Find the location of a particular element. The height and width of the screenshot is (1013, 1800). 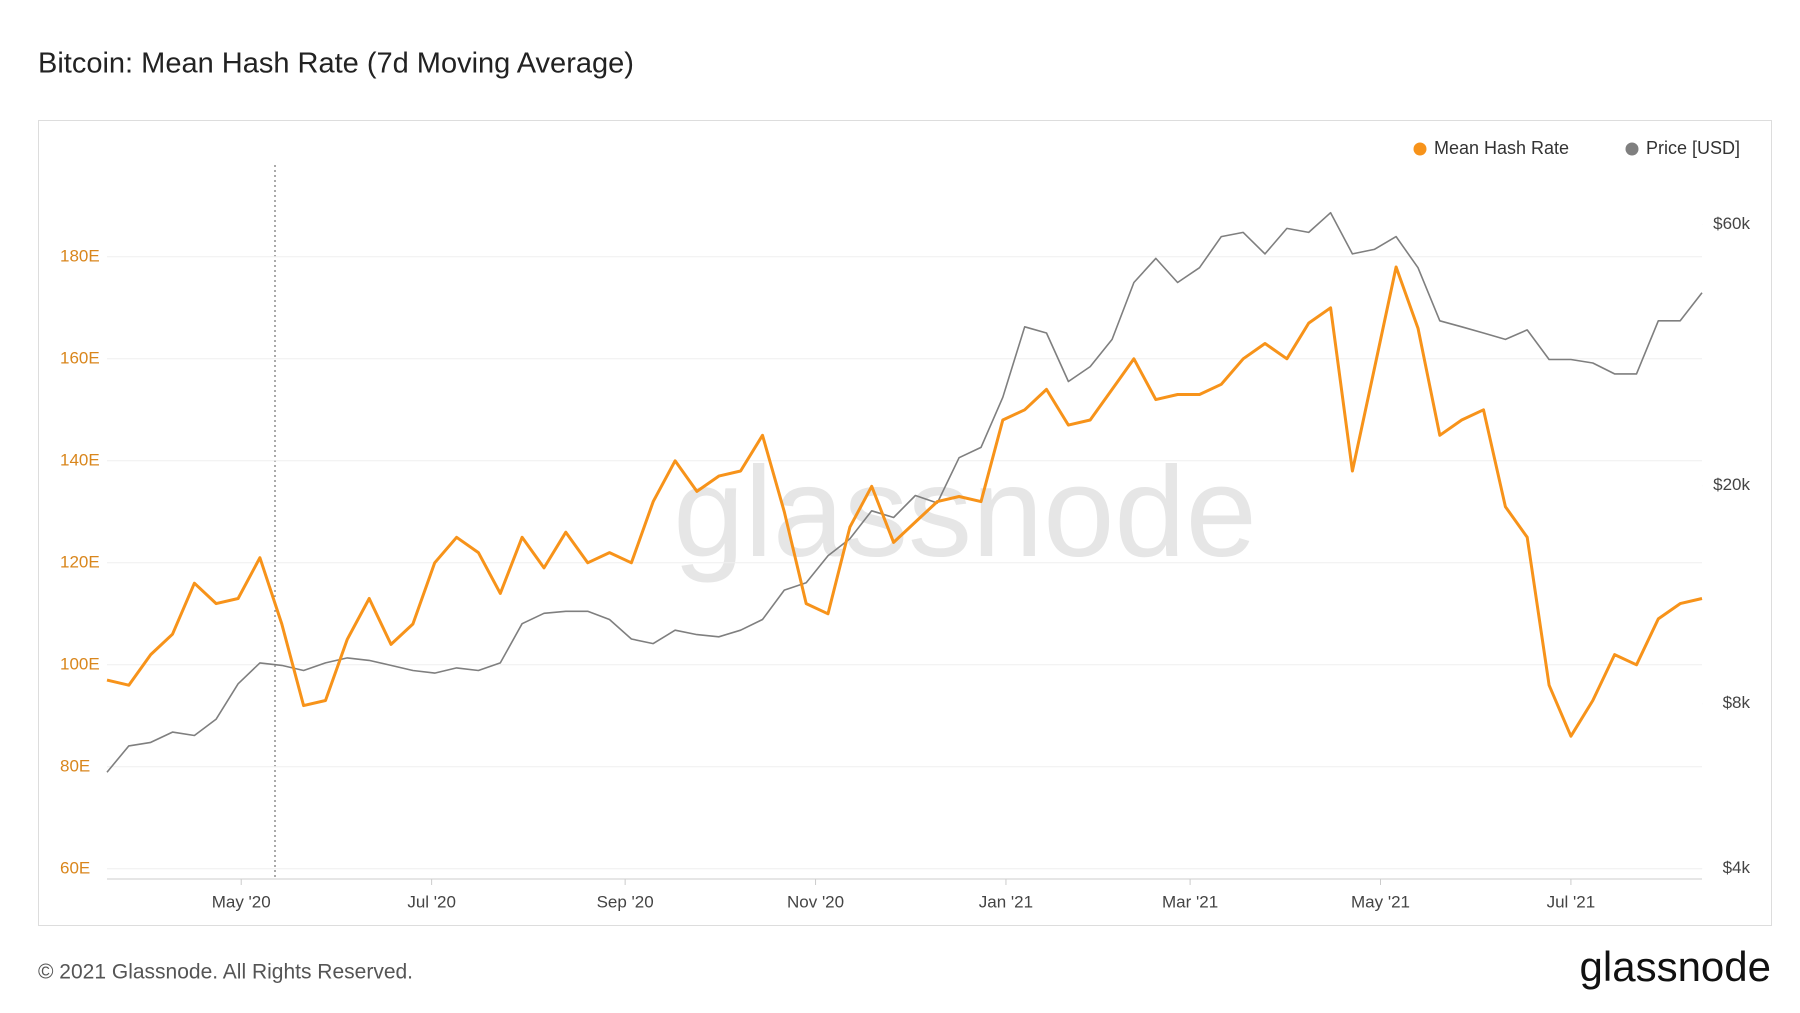

x-tick-label: Jan '21 is located at coordinates (1006, 901).